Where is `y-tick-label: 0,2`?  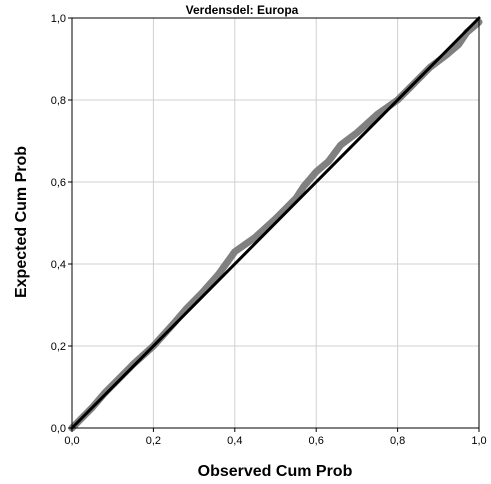 y-tick-label: 0,2 is located at coordinates (58, 347).